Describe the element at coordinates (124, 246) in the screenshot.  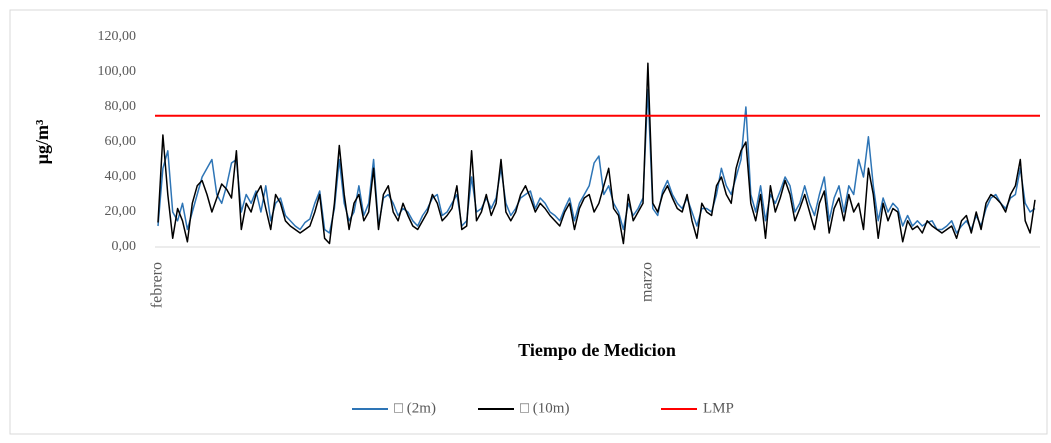
I see `y-tick-label: 0,00` at that location.